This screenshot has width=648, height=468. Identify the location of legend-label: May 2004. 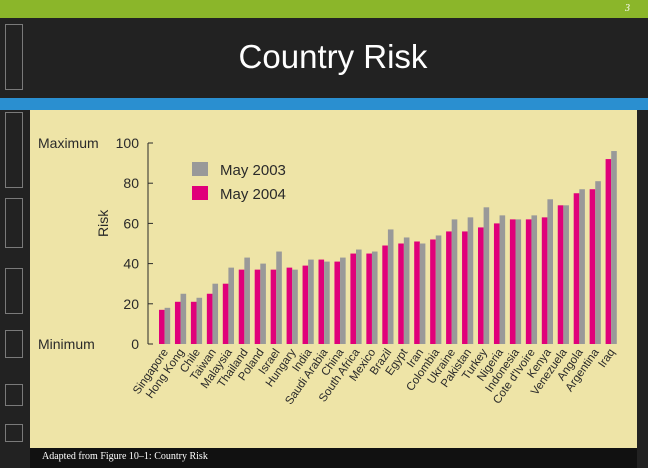
(253, 194).